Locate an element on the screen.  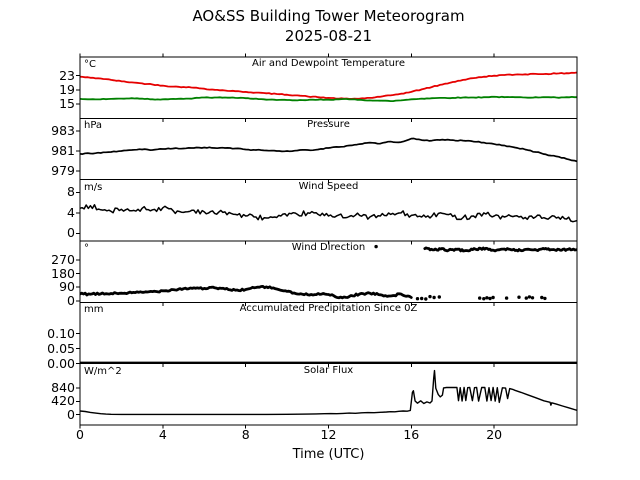
panel-unit: W/m^2 is located at coordinates (103, 371).